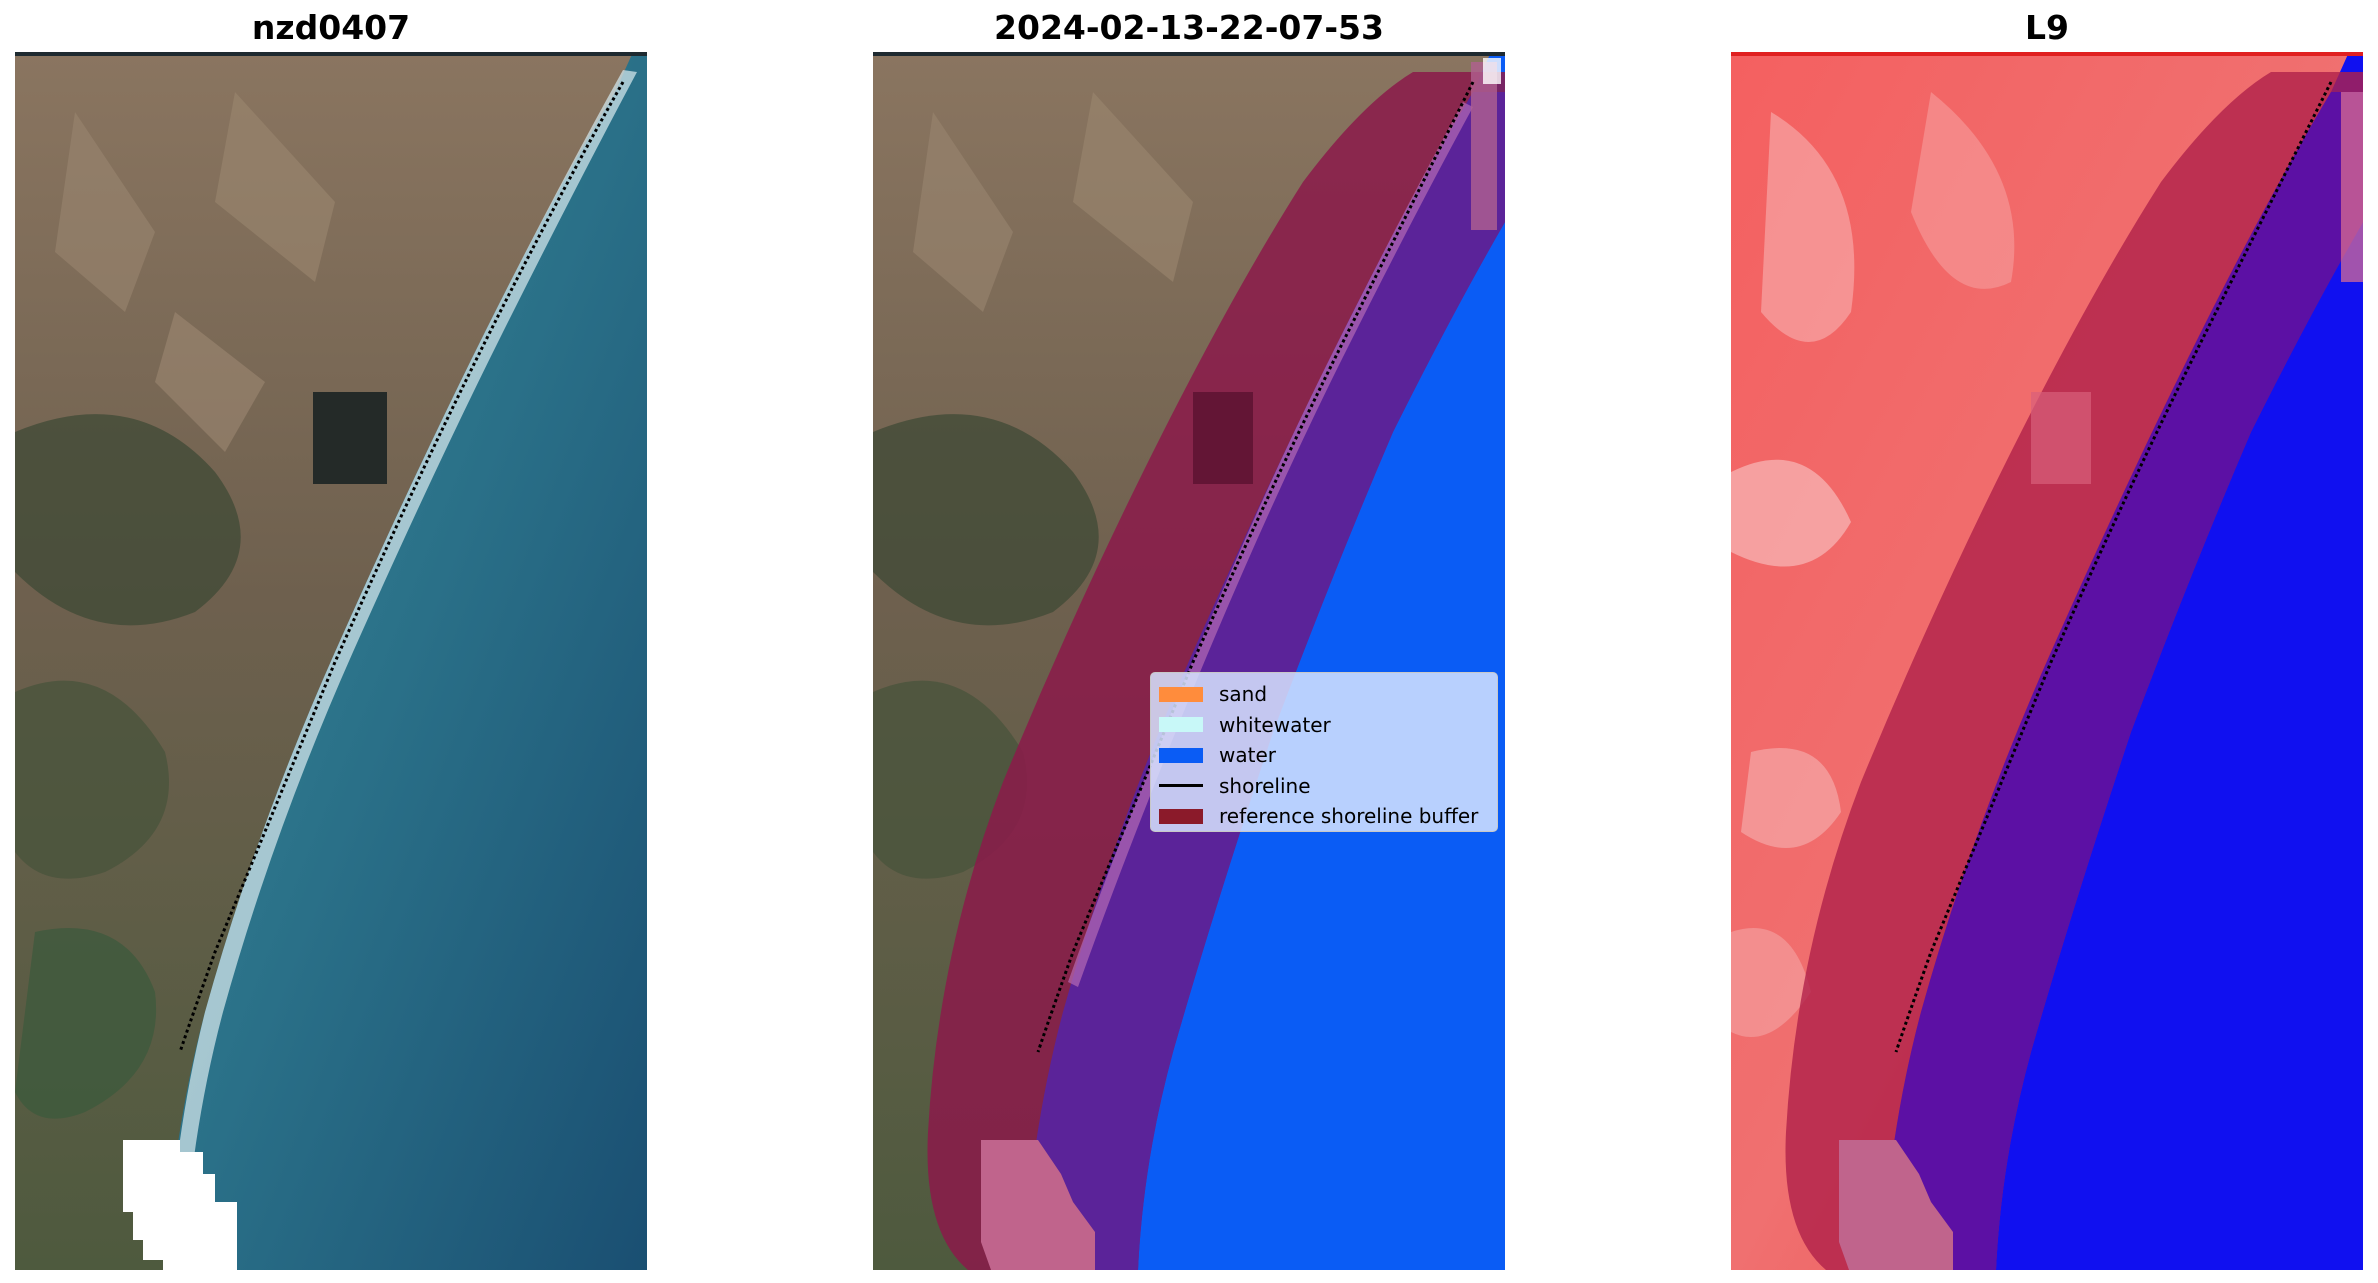  I want to click on legend-item-buffer: reference shoreline buffer, so click(1324, 816).